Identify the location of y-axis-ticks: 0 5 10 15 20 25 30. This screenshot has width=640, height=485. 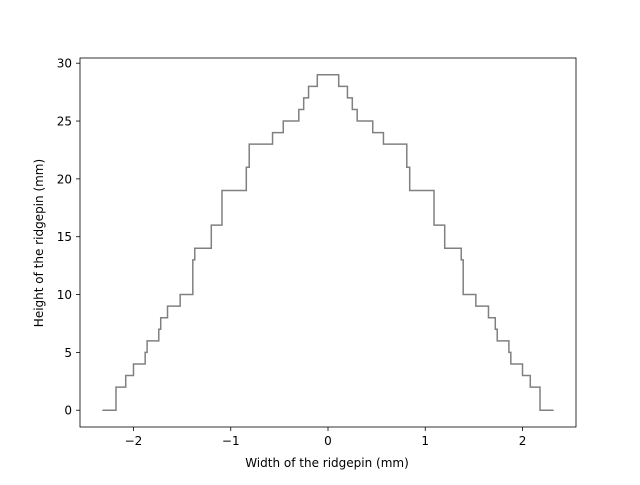
(68, 237).